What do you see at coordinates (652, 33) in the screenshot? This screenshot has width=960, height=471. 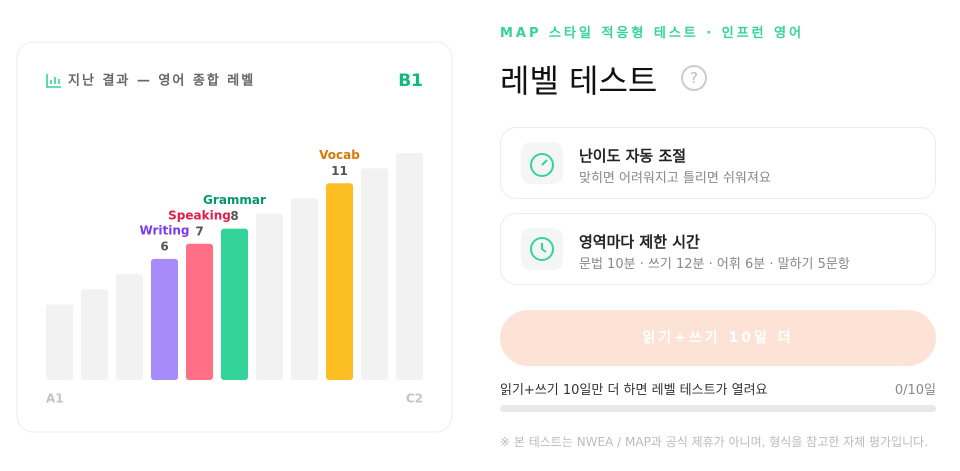 I see `eyebrow: MAP 스타일 적응형 테스트 · 인프런 영어` at bounding box center [652, 33].